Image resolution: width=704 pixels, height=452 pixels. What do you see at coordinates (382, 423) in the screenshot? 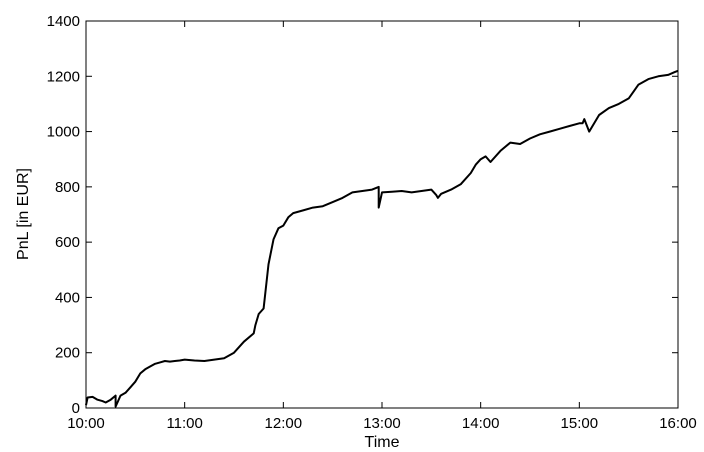
I see `x-tick-label: 13:00` at bounding box center [382, 423].